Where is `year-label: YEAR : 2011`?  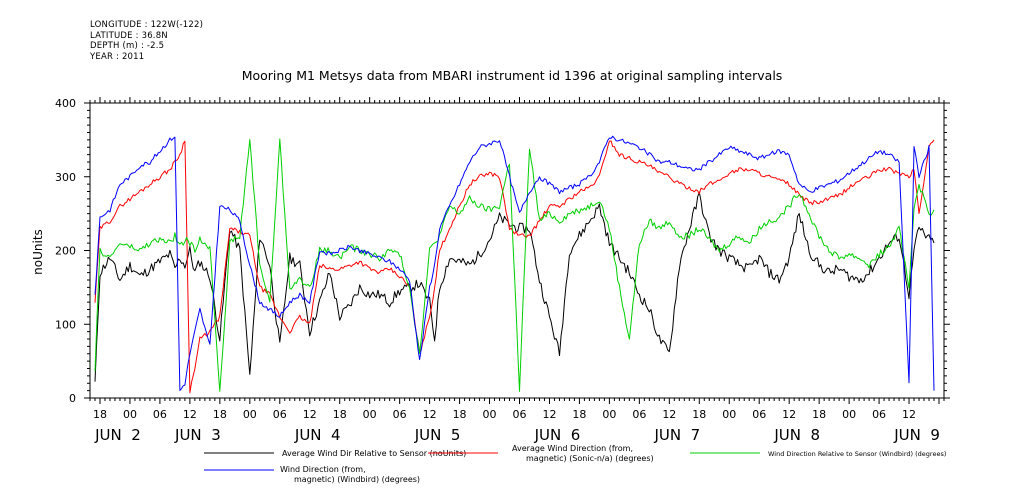
year-label: YEAR : 2011 is located at coordinates (117, 56).